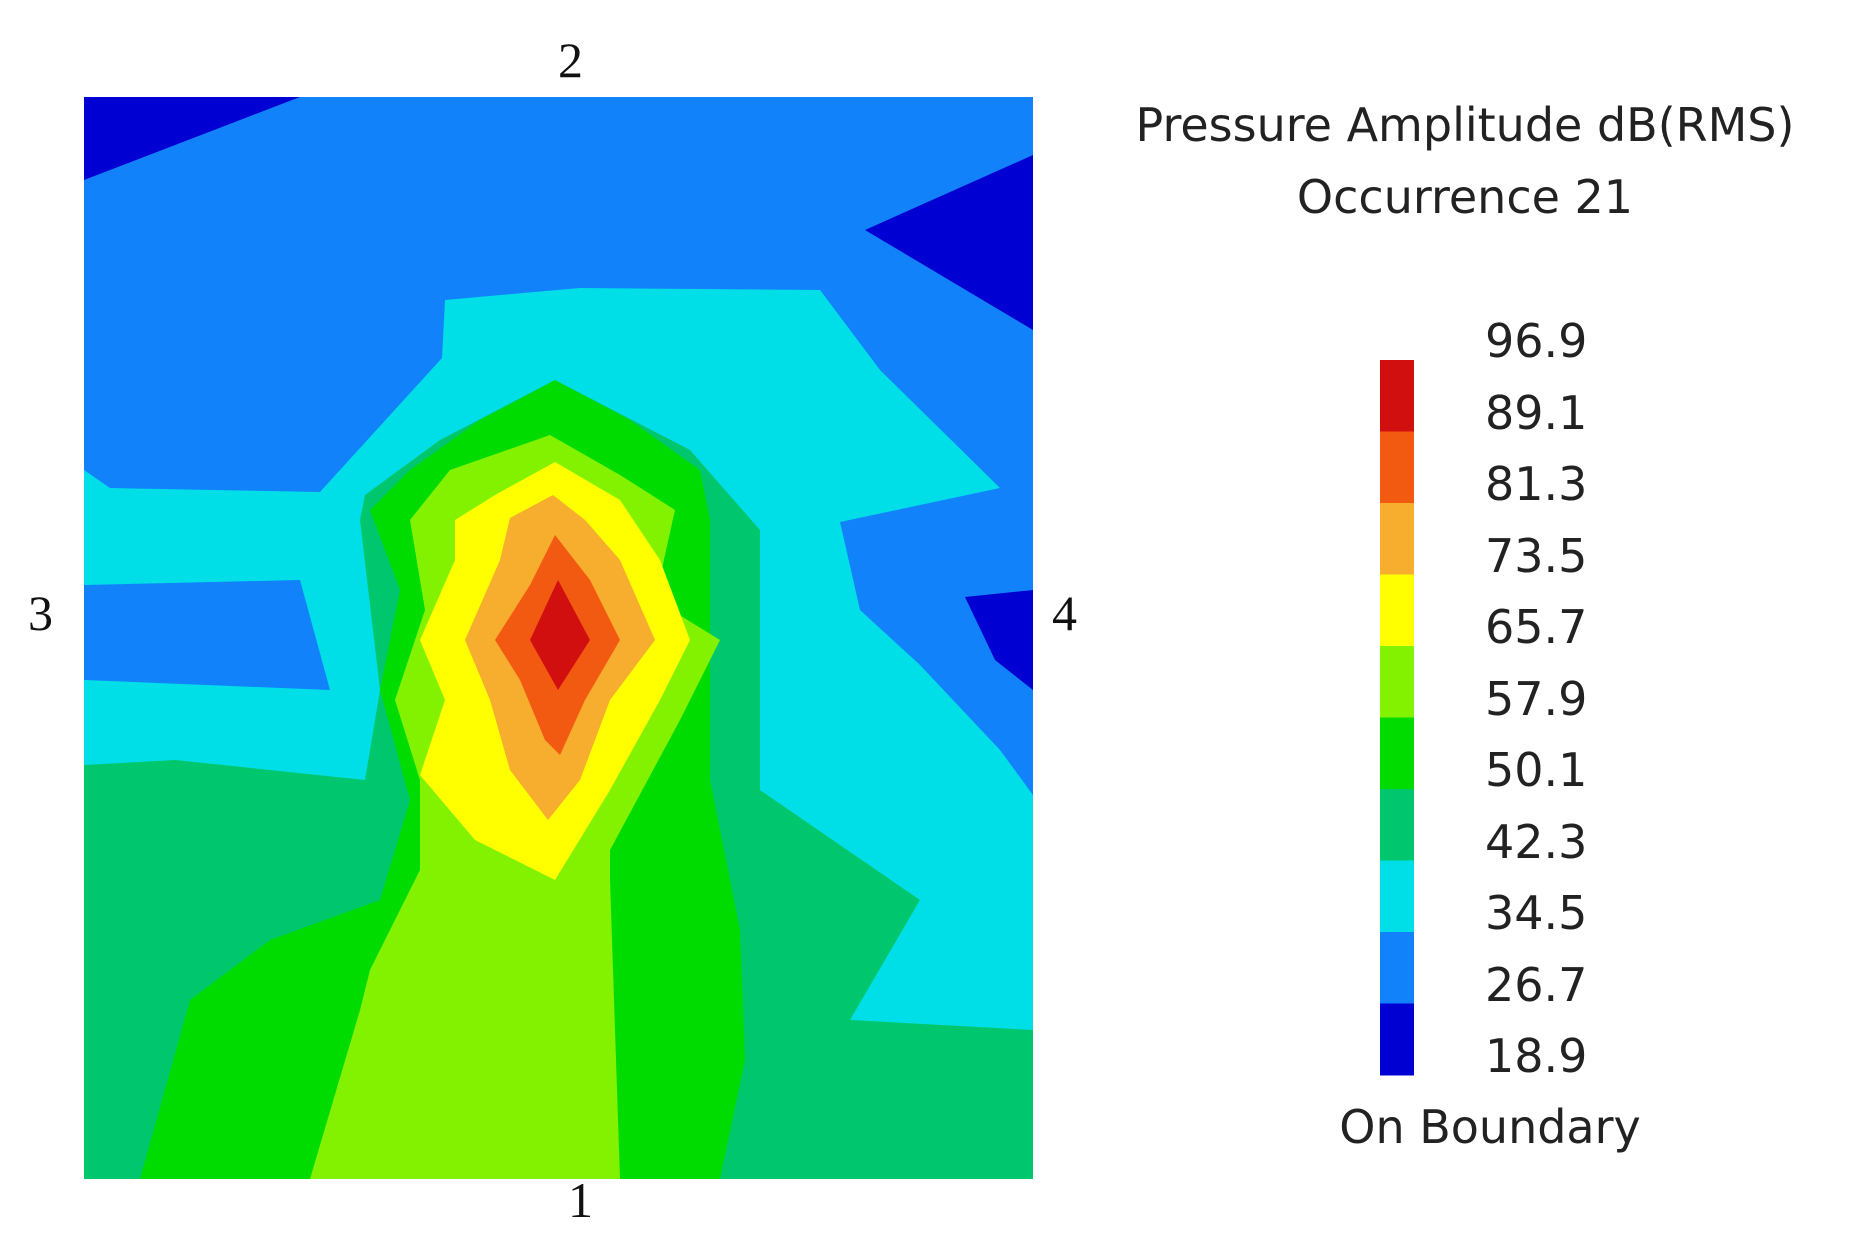 Image resolution: width=1857 pixels, height=1248 pixels. What do you see at coordinates (1064, 613) in the screenshot?
I see `edge-label-right: 4` at bounding box center [1064, 613].